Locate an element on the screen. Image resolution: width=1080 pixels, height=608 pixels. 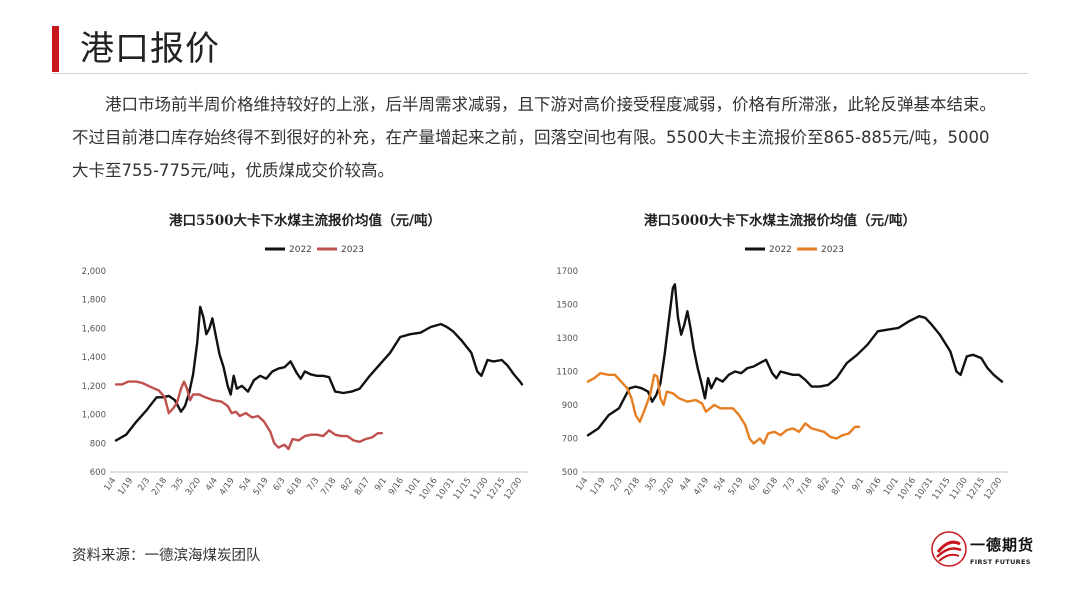
c5000-x-tick: 12/30 is located at coordinates (993, 489).